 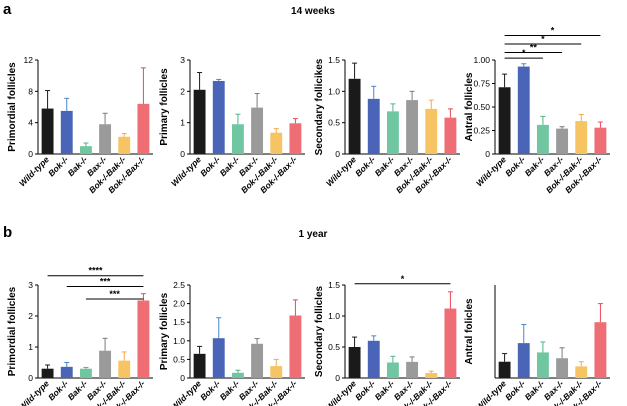 I want to click on y-tick-label: 0.25, so click(x=481, y=131).